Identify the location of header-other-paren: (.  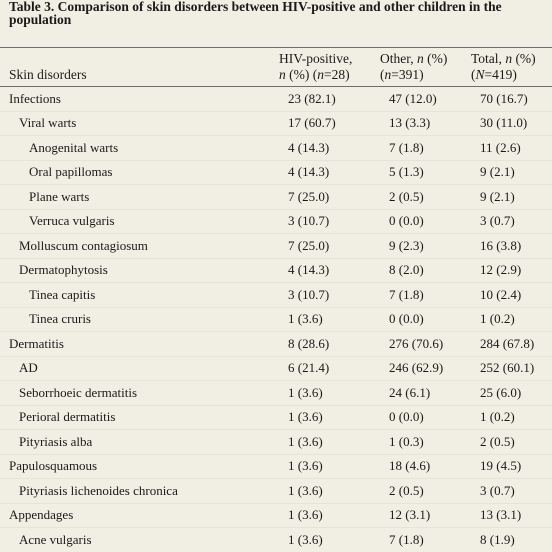
(382, 74).